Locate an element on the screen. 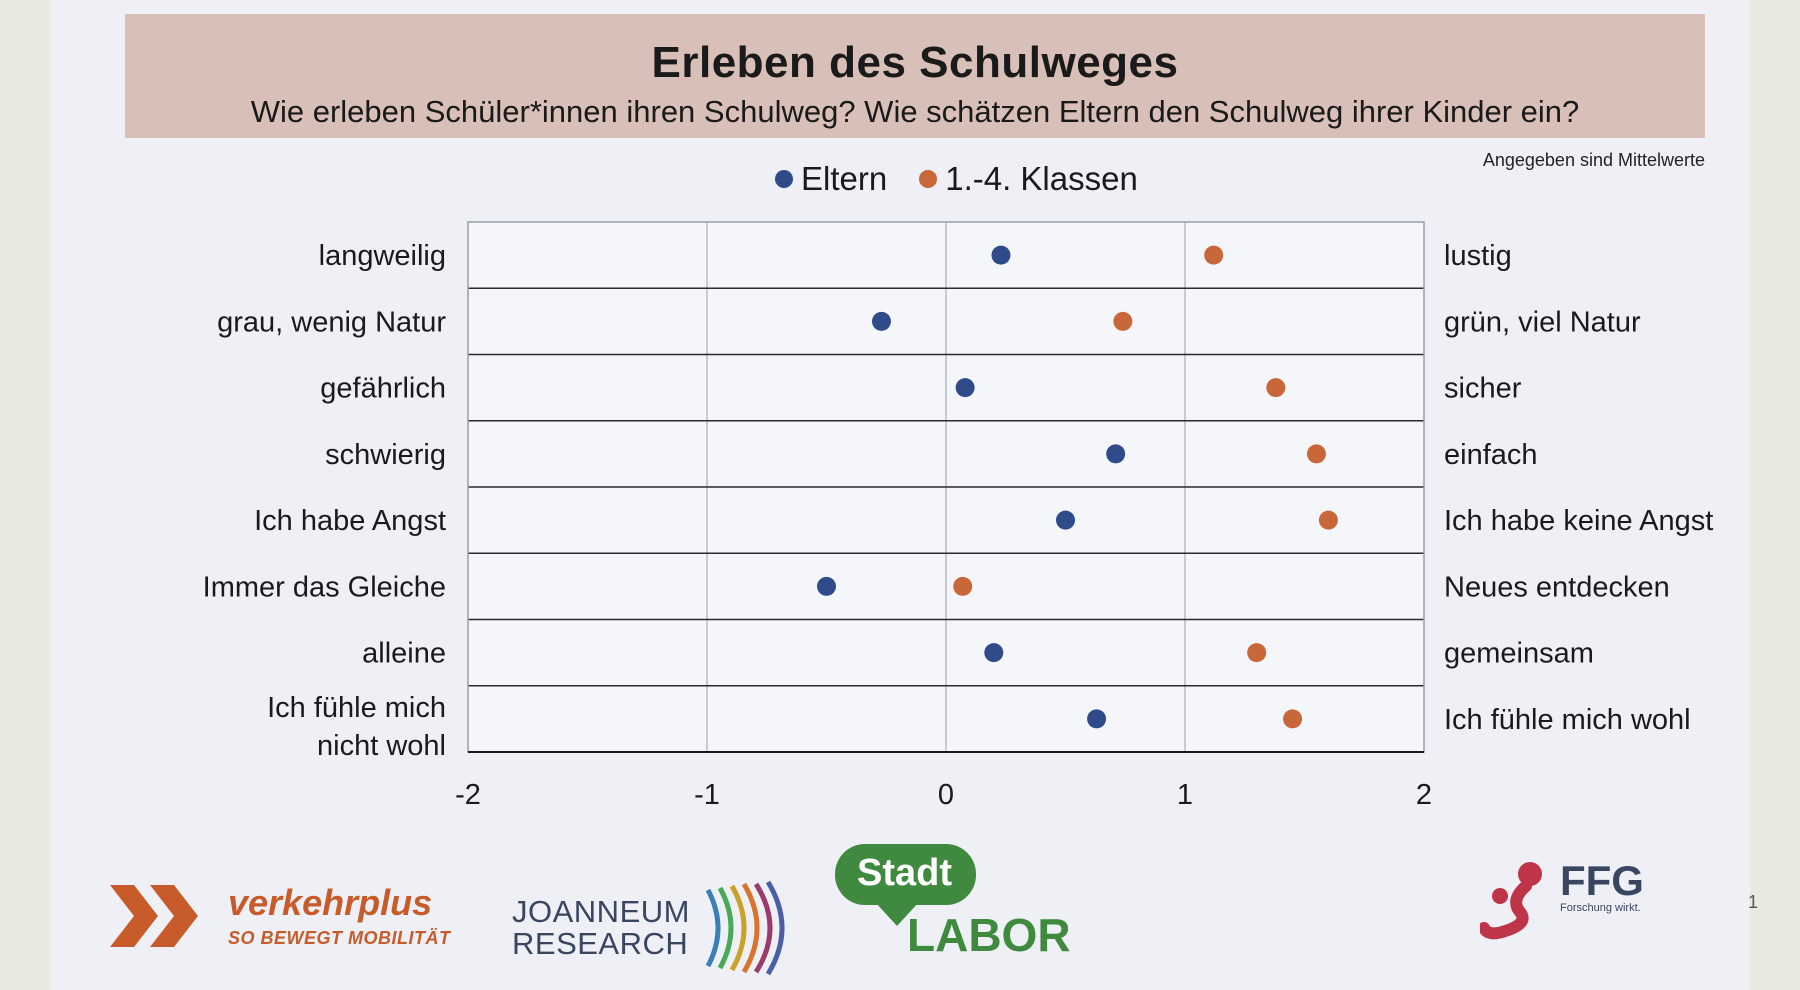  stadtlabor-logo: Stadt LABOR is located at coordinates (953, 902).